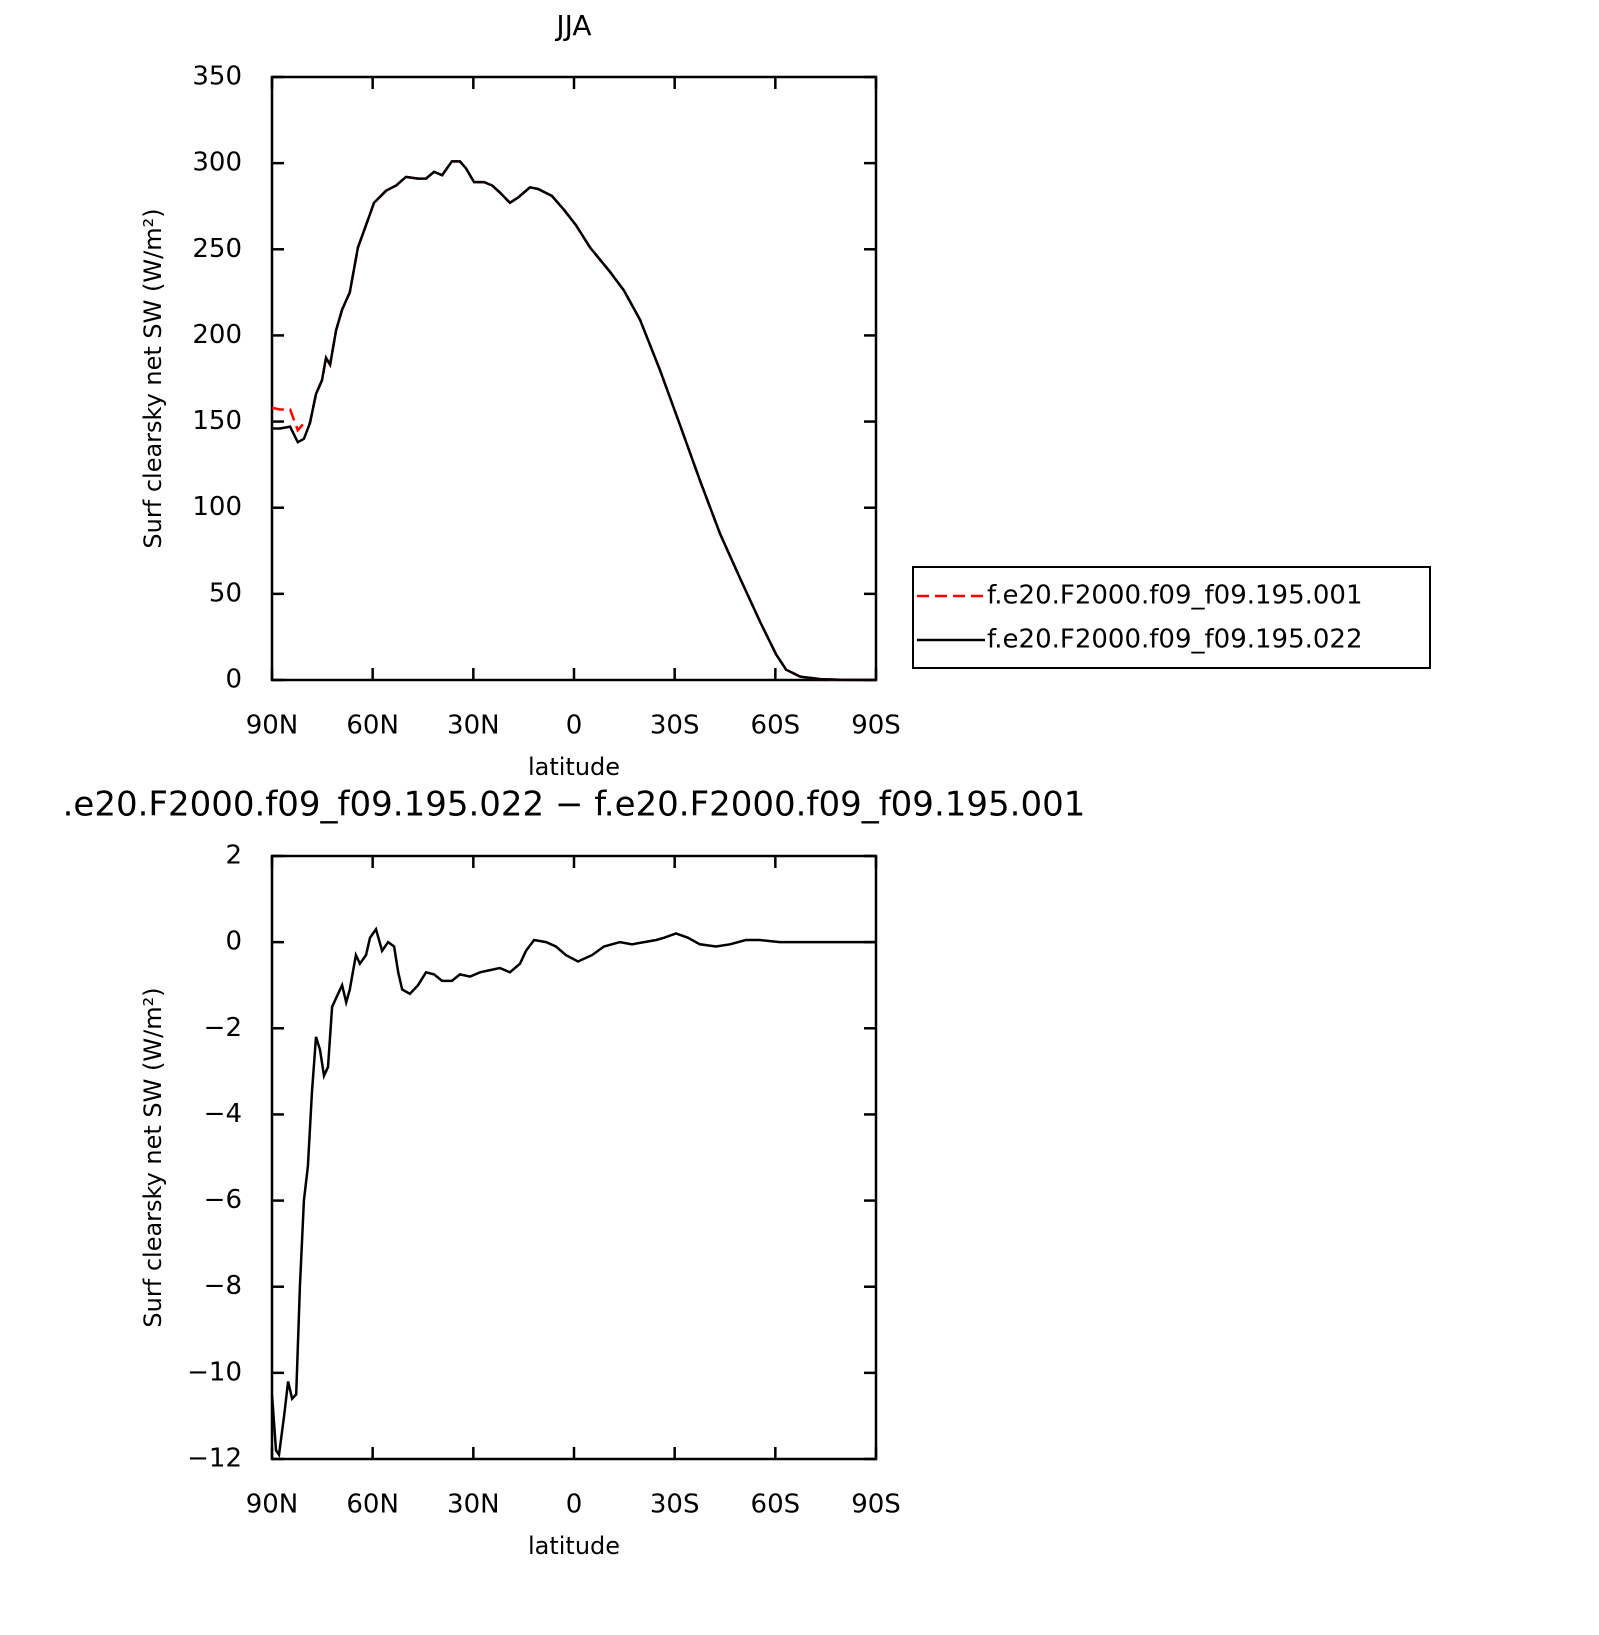  What do you see at coordinates (223, 1286) in the screenshot?
I see `y-tick-label: −8` at bounding box center [223, 1286].